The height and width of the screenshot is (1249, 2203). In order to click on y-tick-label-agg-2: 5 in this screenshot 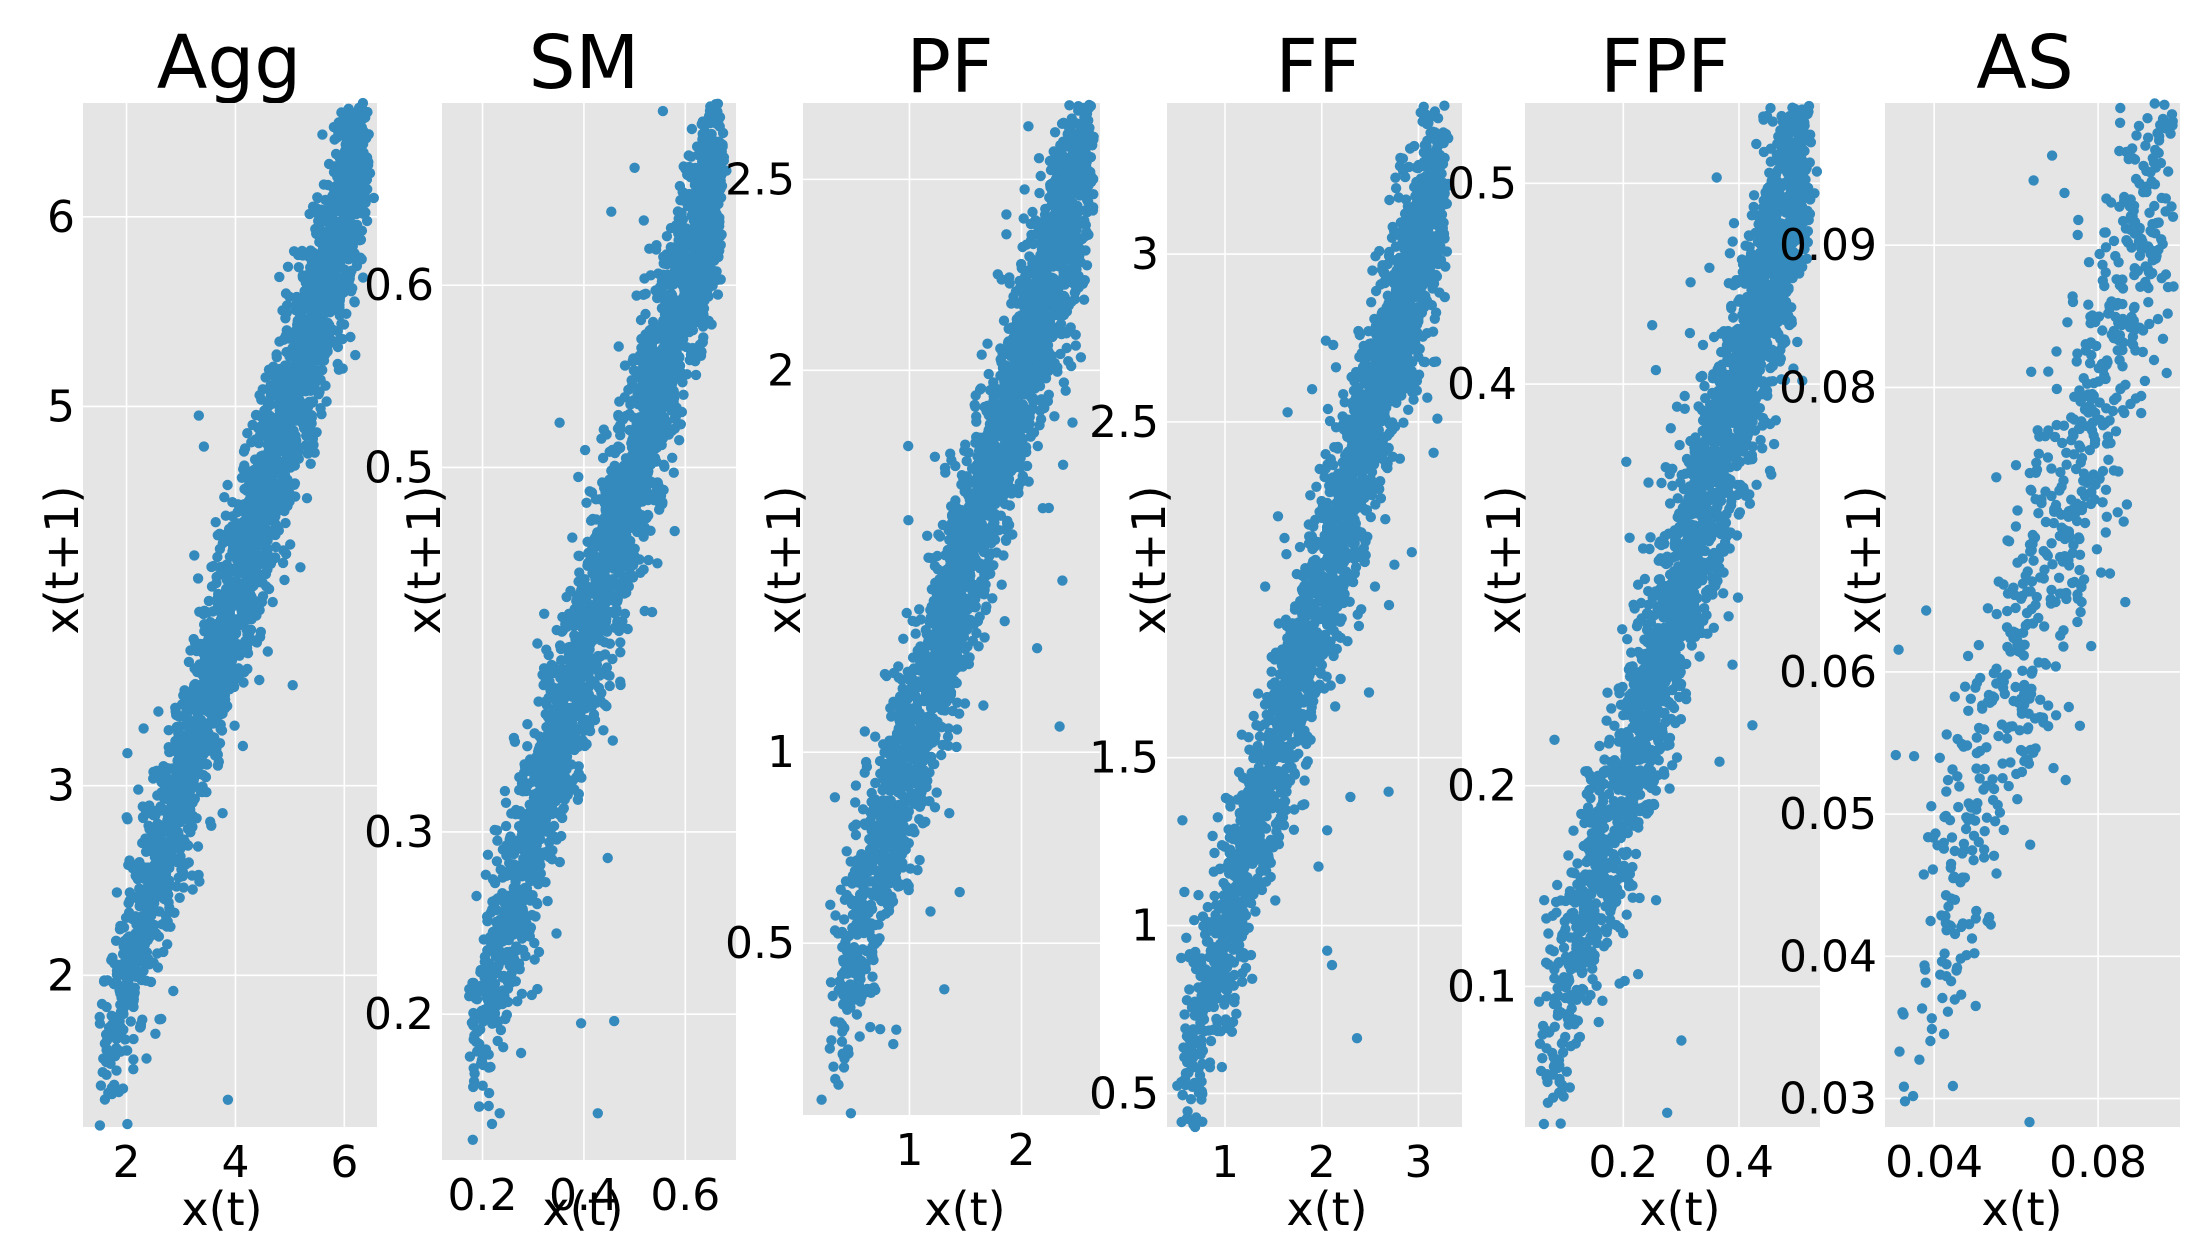, I will do `click(61, 406)`.